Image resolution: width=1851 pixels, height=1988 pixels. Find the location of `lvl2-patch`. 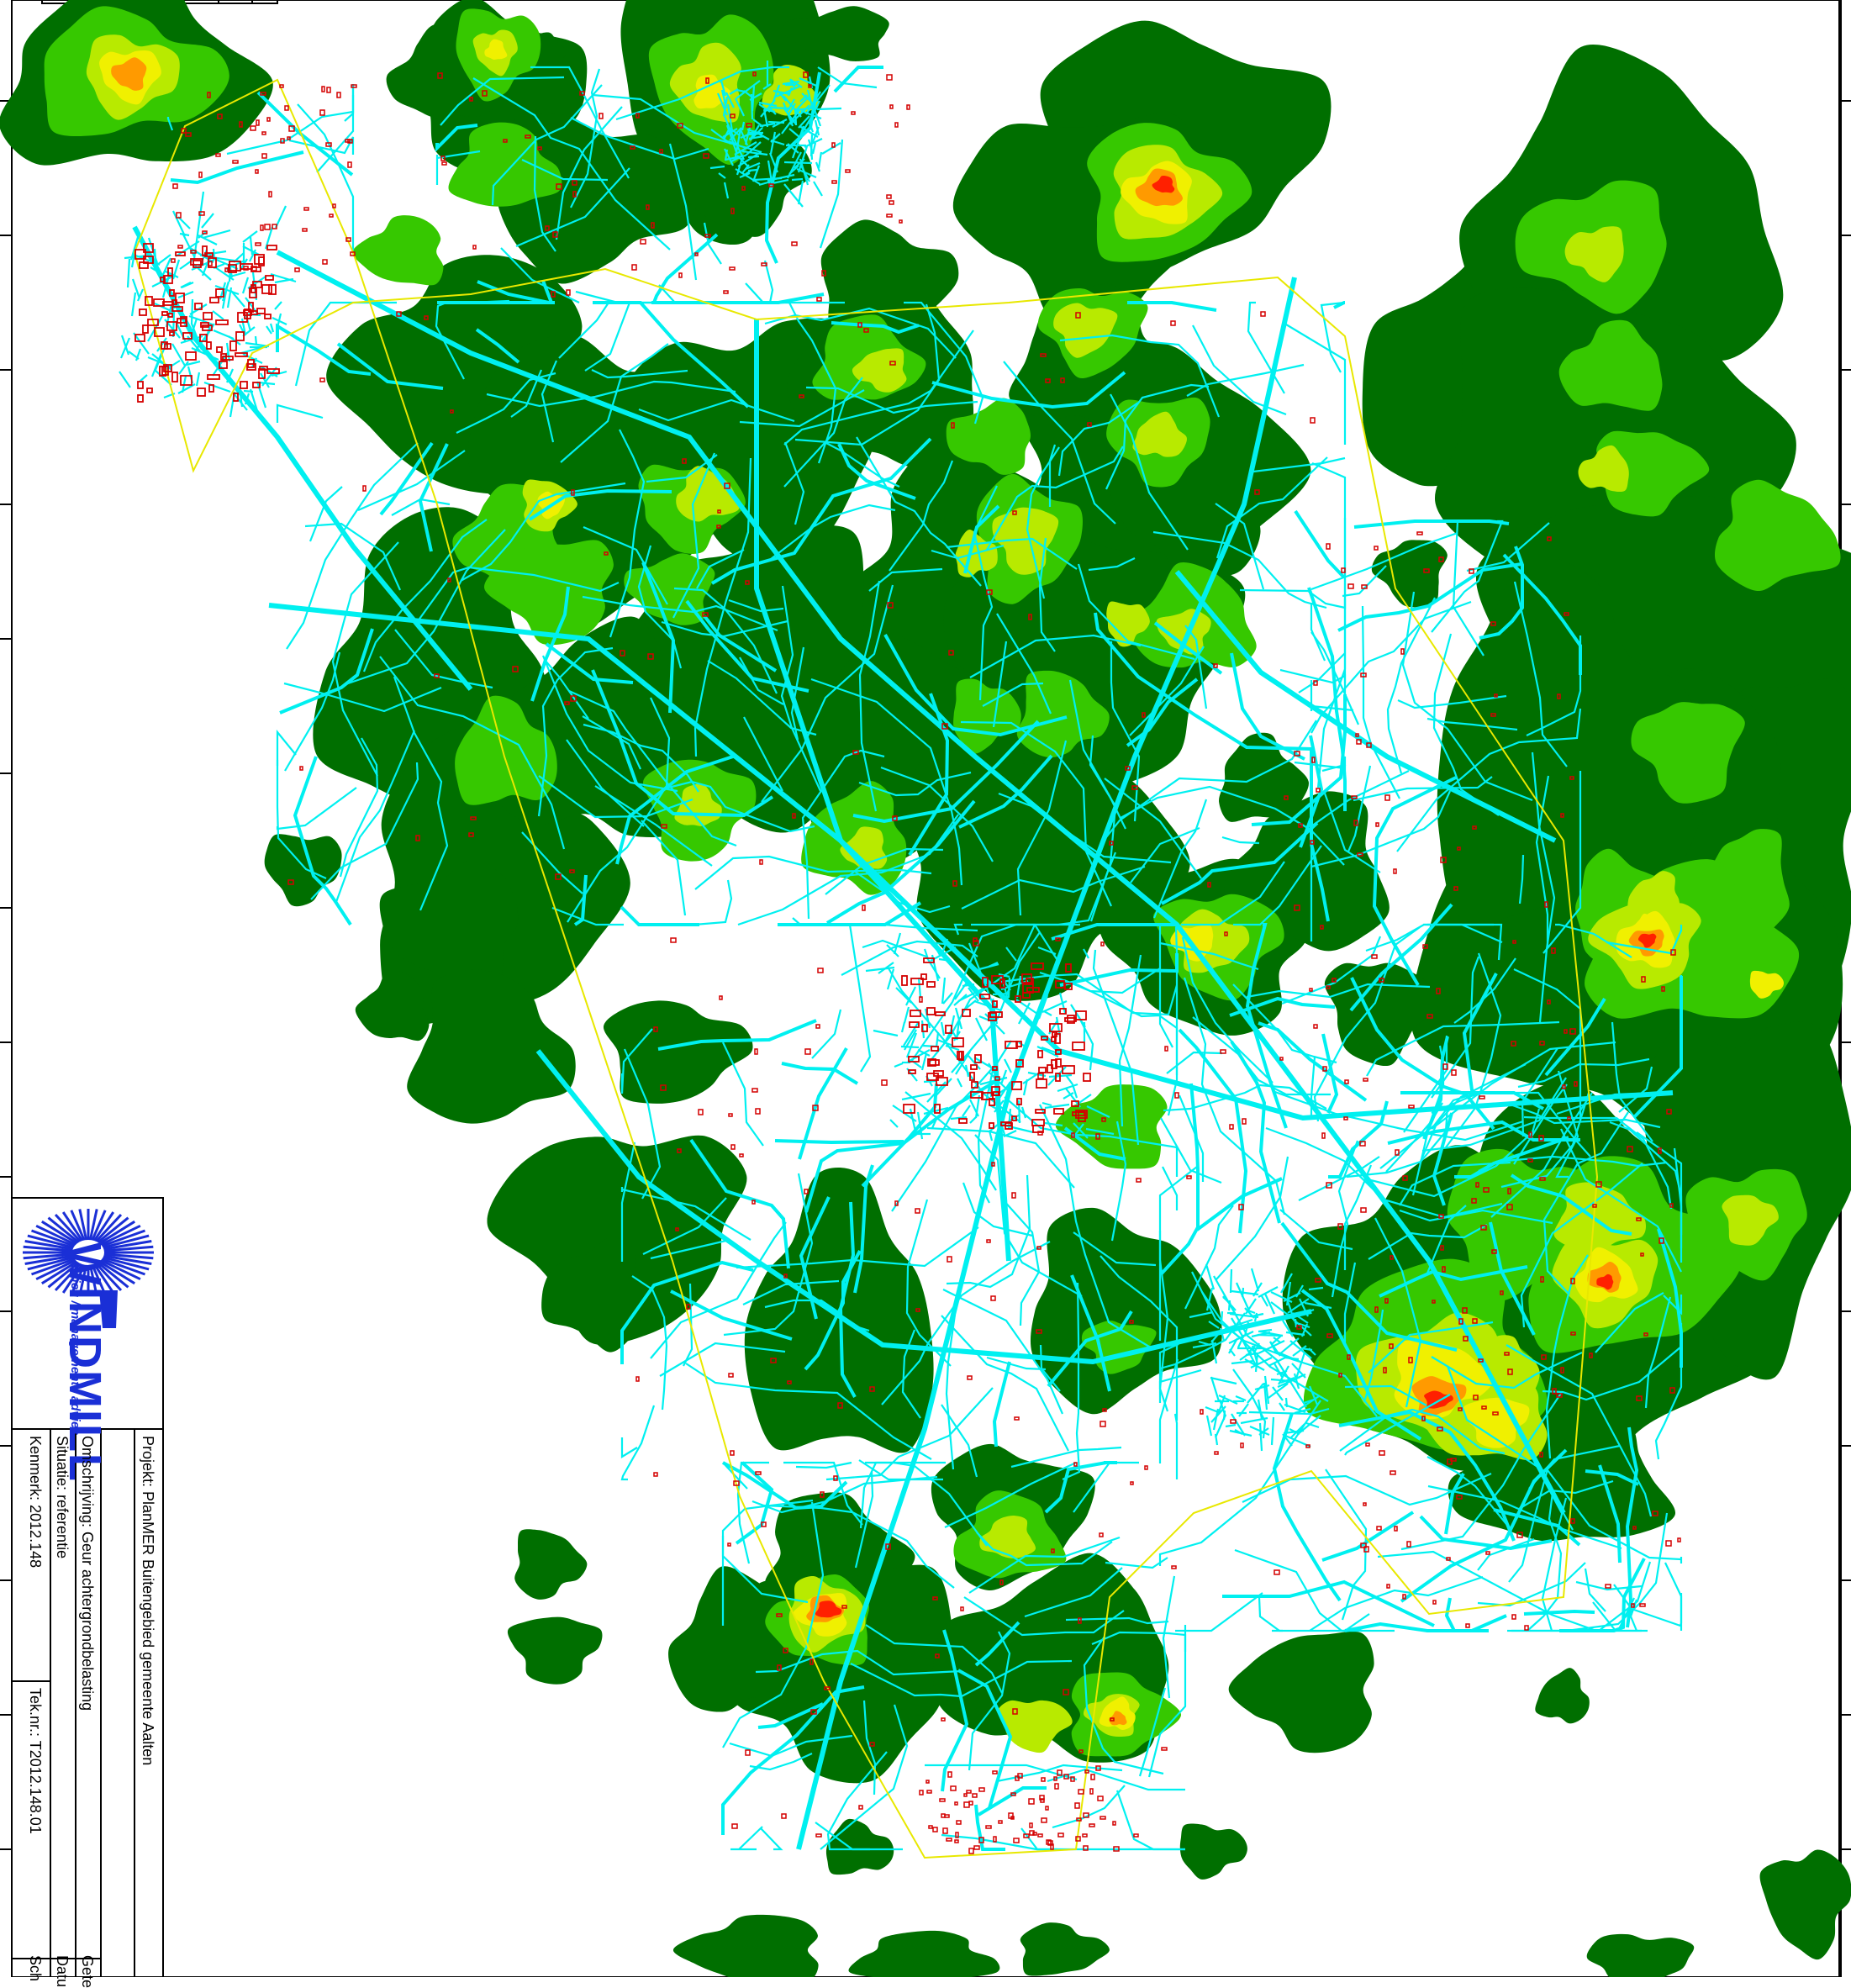

lvl2-patch is located at coordinates (988, 437).